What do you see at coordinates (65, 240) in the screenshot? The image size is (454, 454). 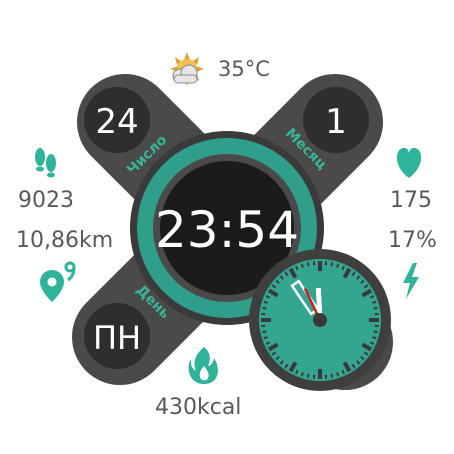 I see `distance-value: 10,86km` at bounding box center [65, 240].